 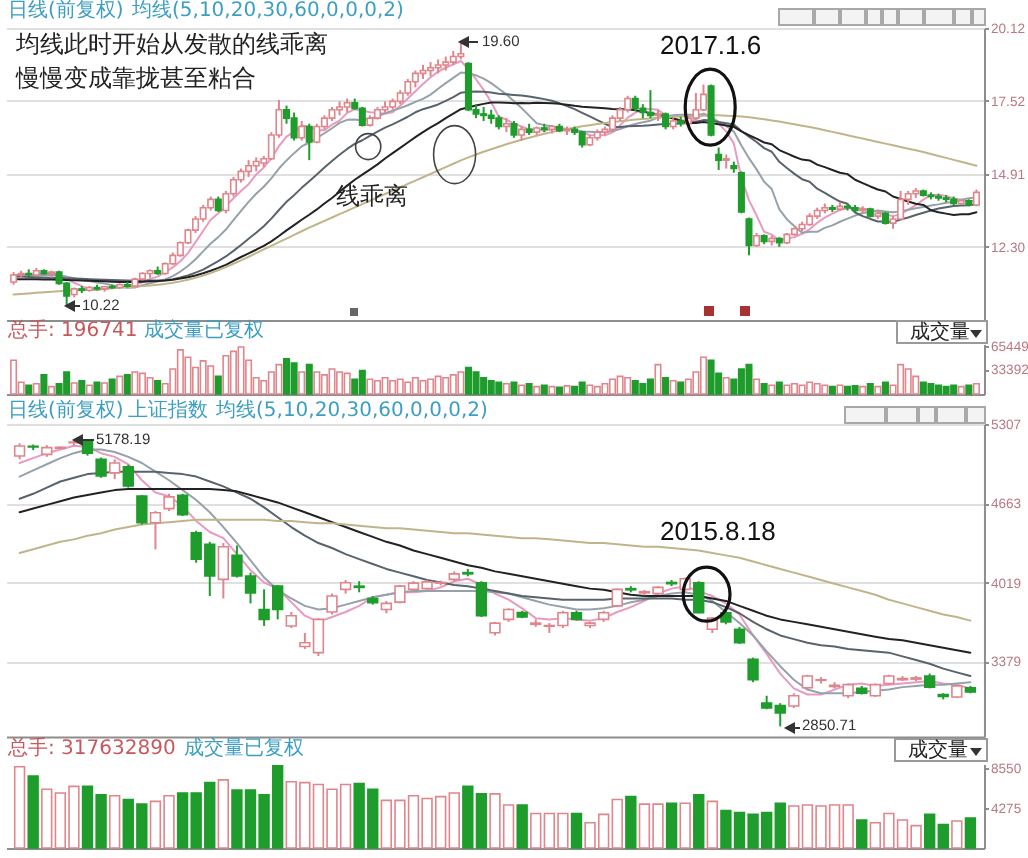 What do you see at coordinates (136, 78) in the screenshot?
I see `annotation: 慢慢变成靠拢甚至粘合` at bounding box center [136, 78].